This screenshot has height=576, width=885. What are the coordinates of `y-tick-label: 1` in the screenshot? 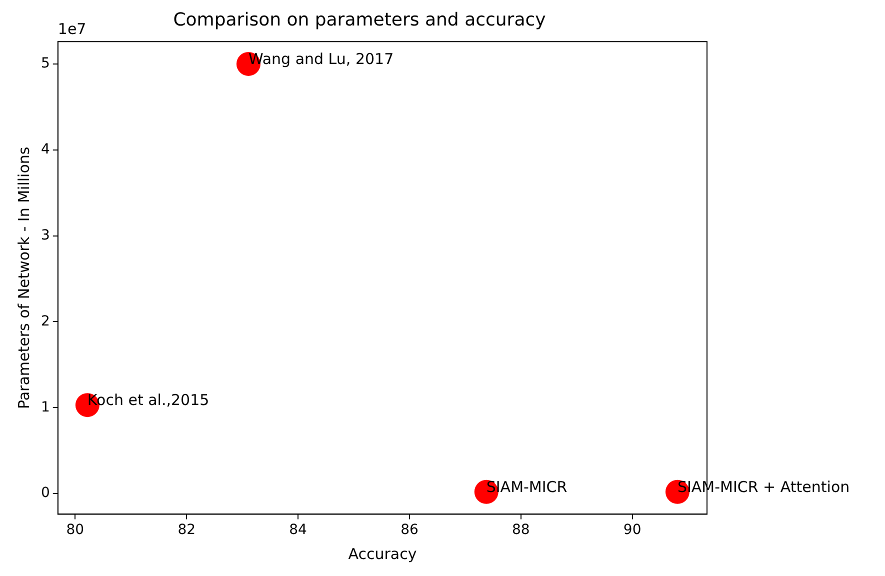 It's located at (45, 407).